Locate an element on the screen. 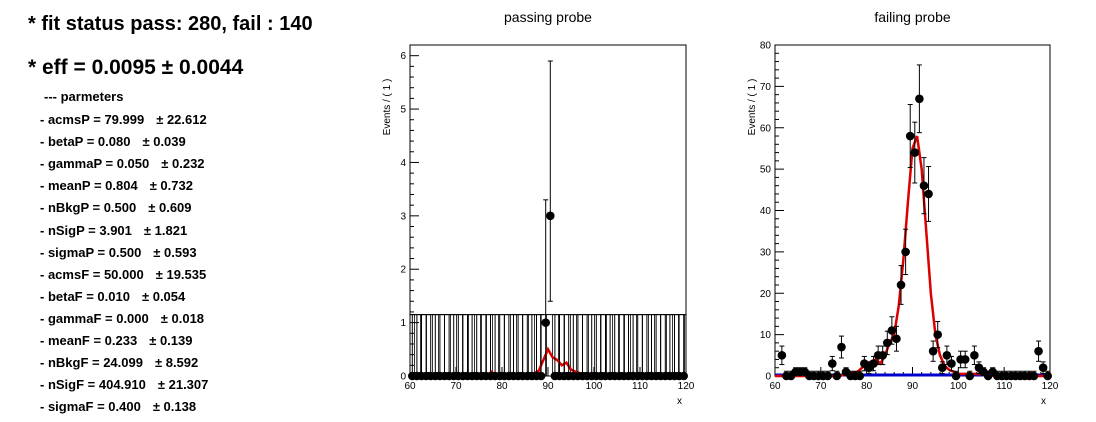 The image size is (1096, 422). efficiency-text: * eff = 0.0095 ± 0.0044 is located at coordinates (136, 67).